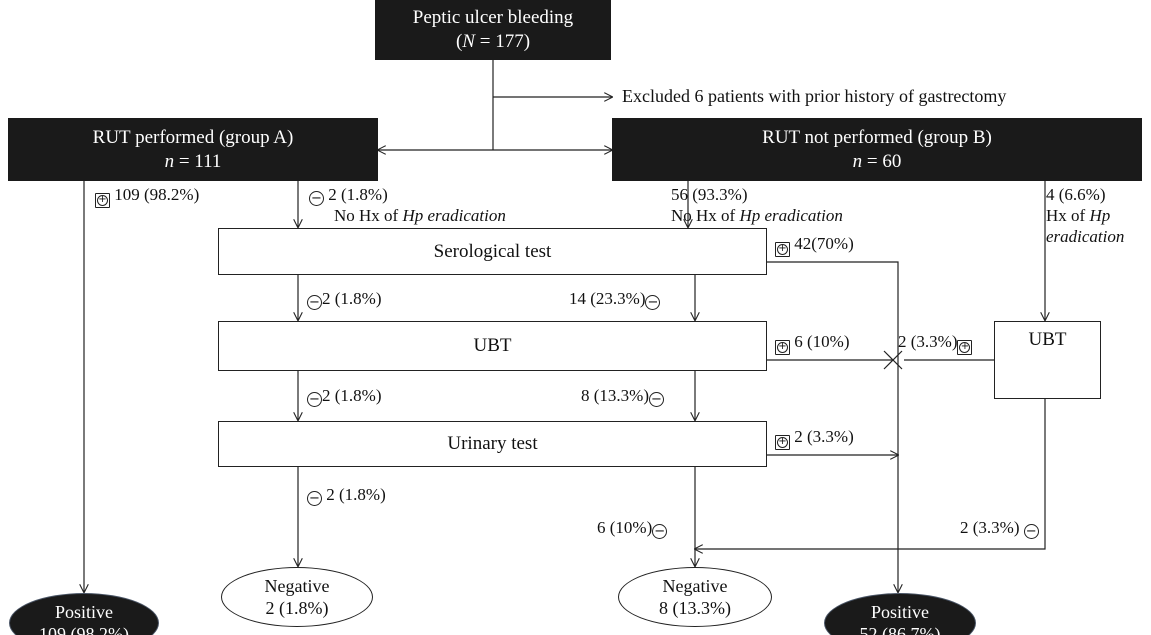 Image resolution: width=1151 pixels, height=635 pixels. Describe the element at coordinates (632, 528) in the screenshot. I see `urinary-negative-b-label: 6 (10%) −` at that location.